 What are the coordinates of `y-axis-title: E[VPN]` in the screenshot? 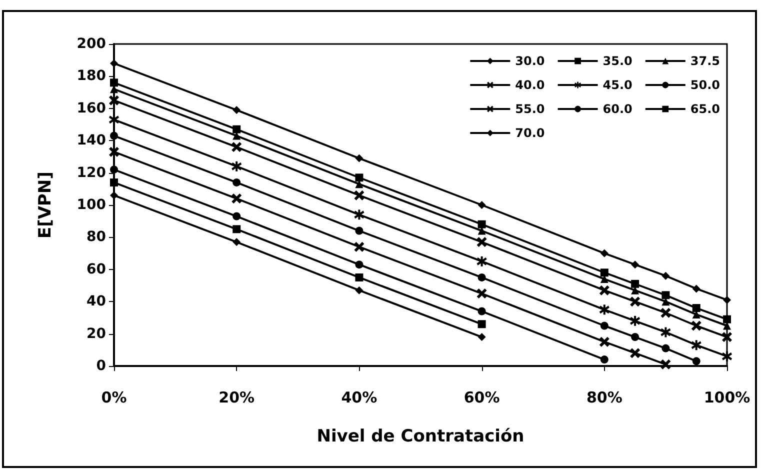 It's located at (46, 205).